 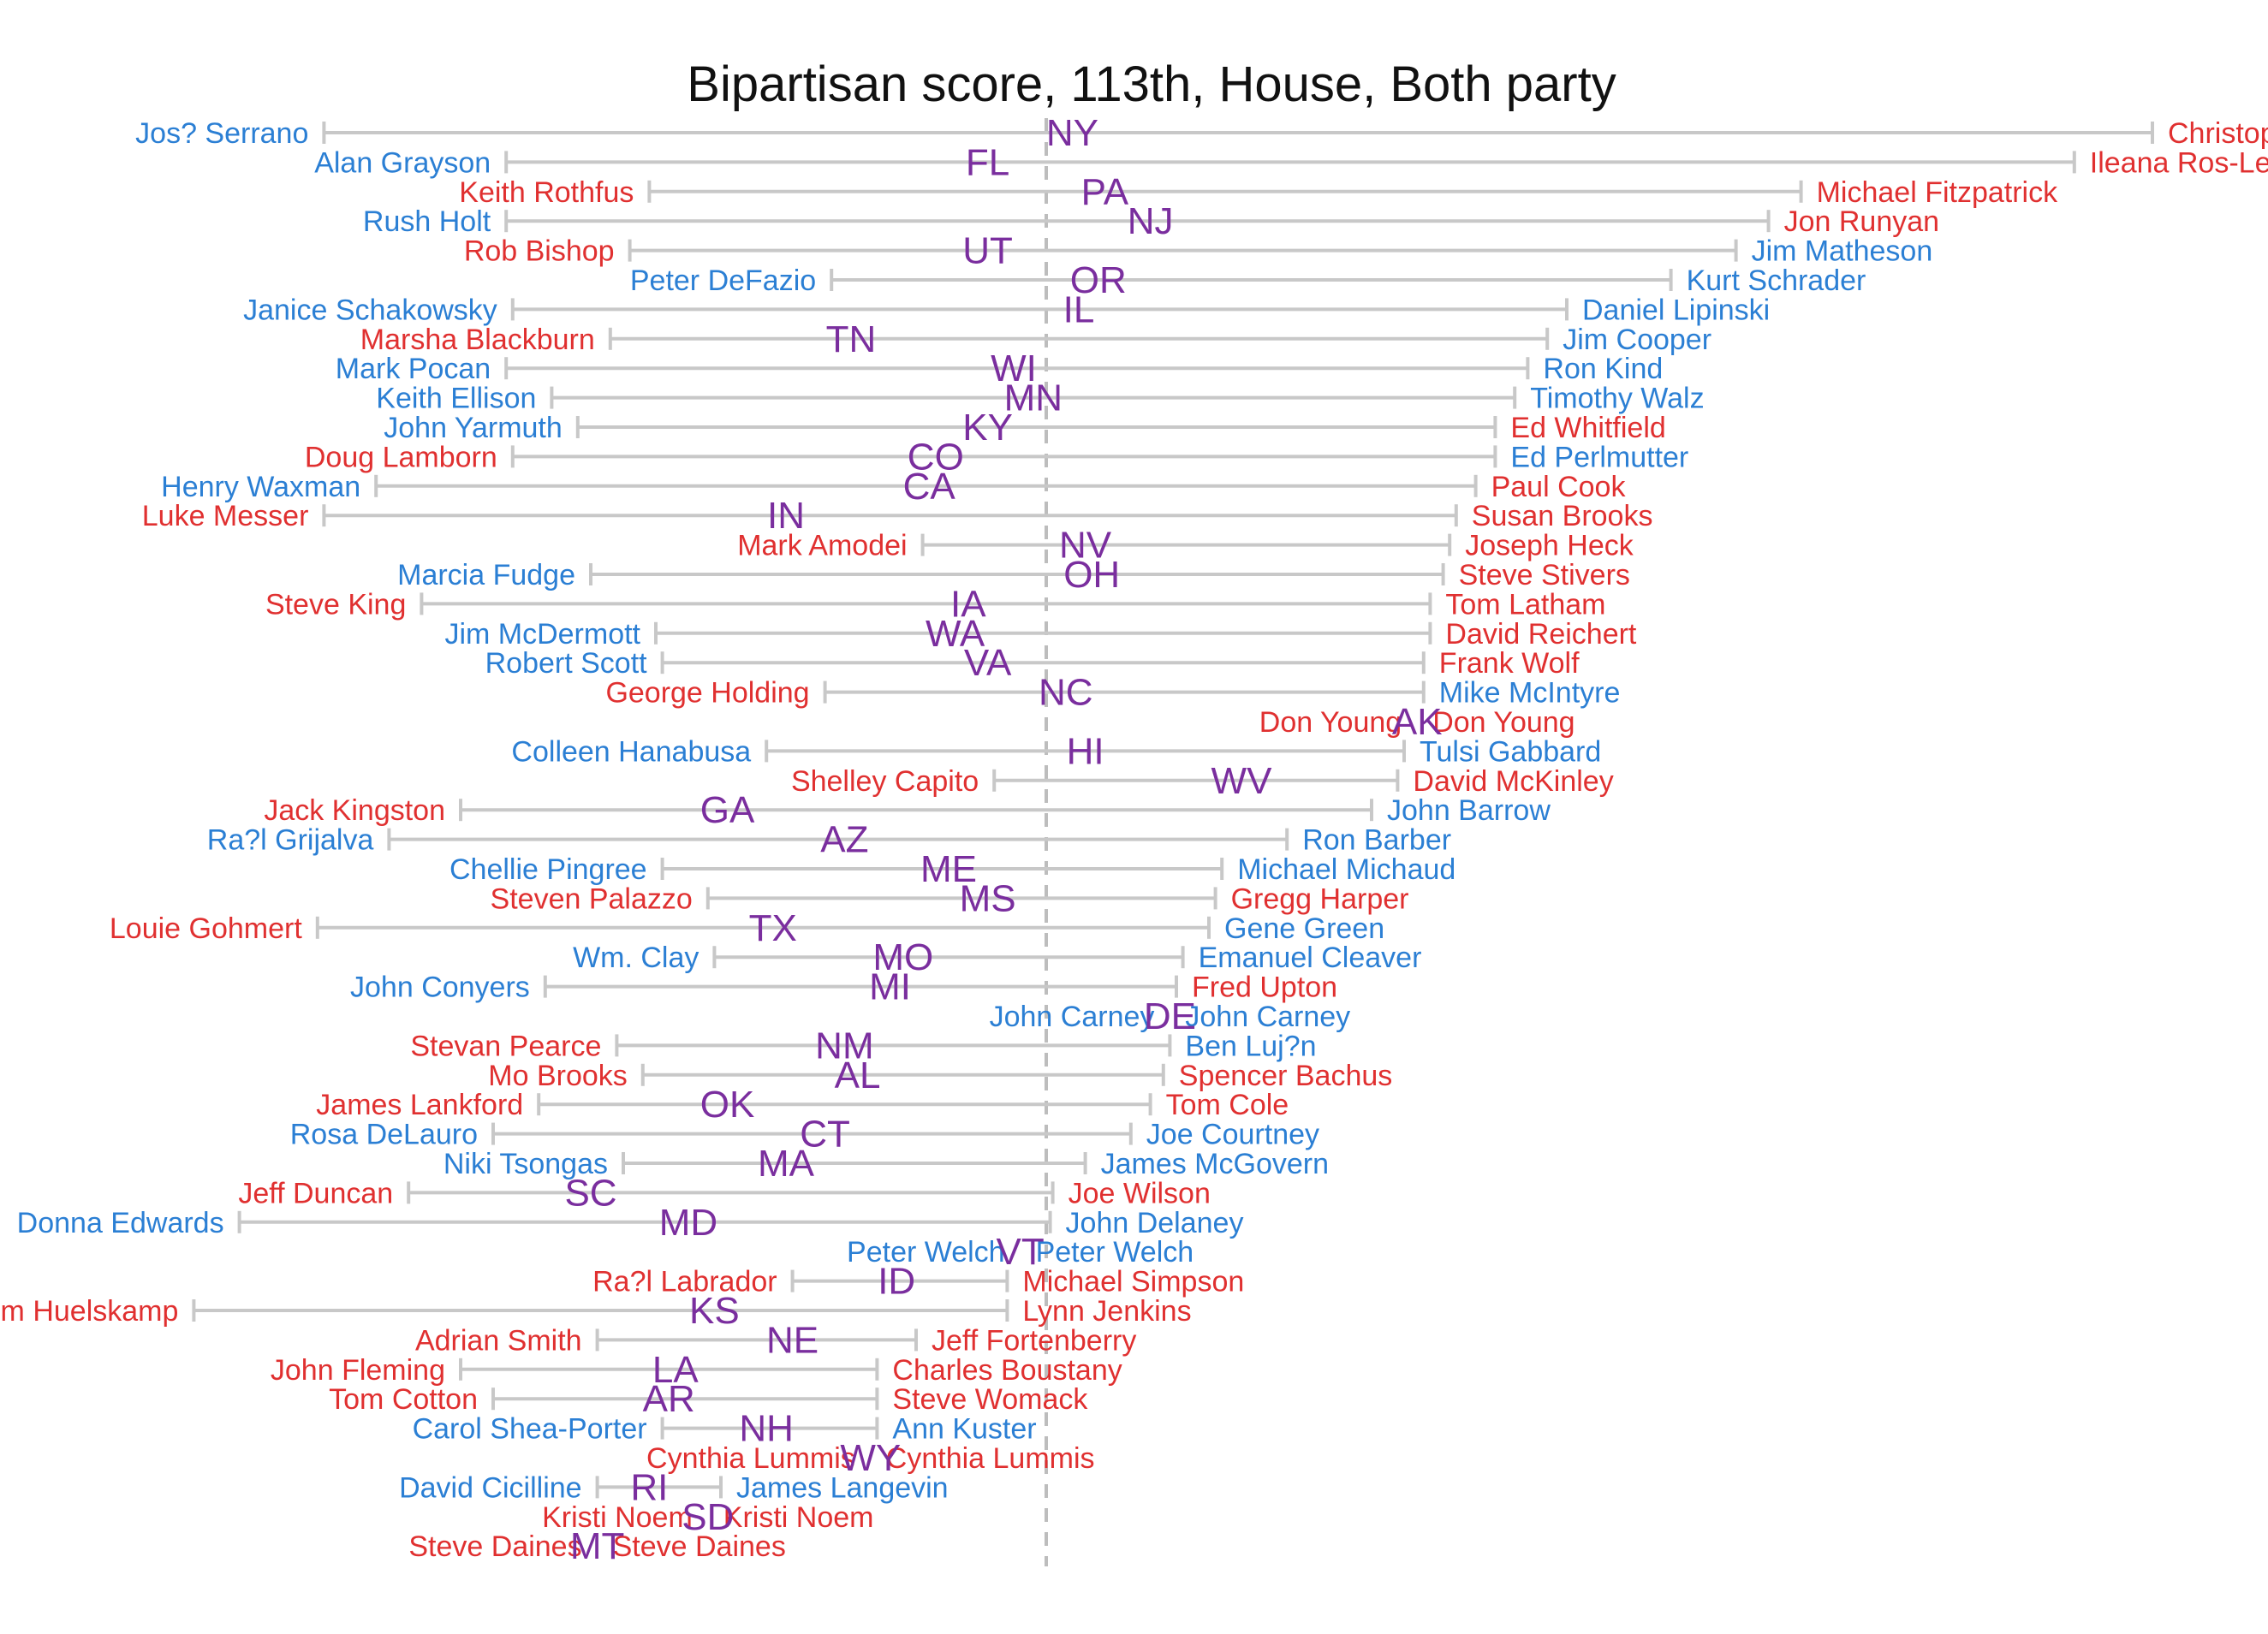 I want to click on member-label-right: Ron Barber, so click(x=1376, y=841).